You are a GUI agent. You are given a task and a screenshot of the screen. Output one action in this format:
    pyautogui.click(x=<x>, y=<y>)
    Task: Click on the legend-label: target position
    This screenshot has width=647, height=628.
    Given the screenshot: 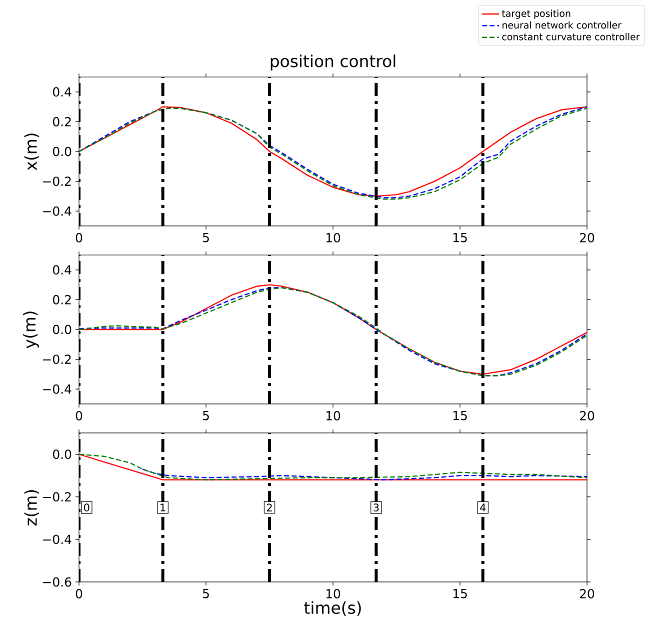 What is the action you would take?
    pyautogui.click(x=536, y=14)
    